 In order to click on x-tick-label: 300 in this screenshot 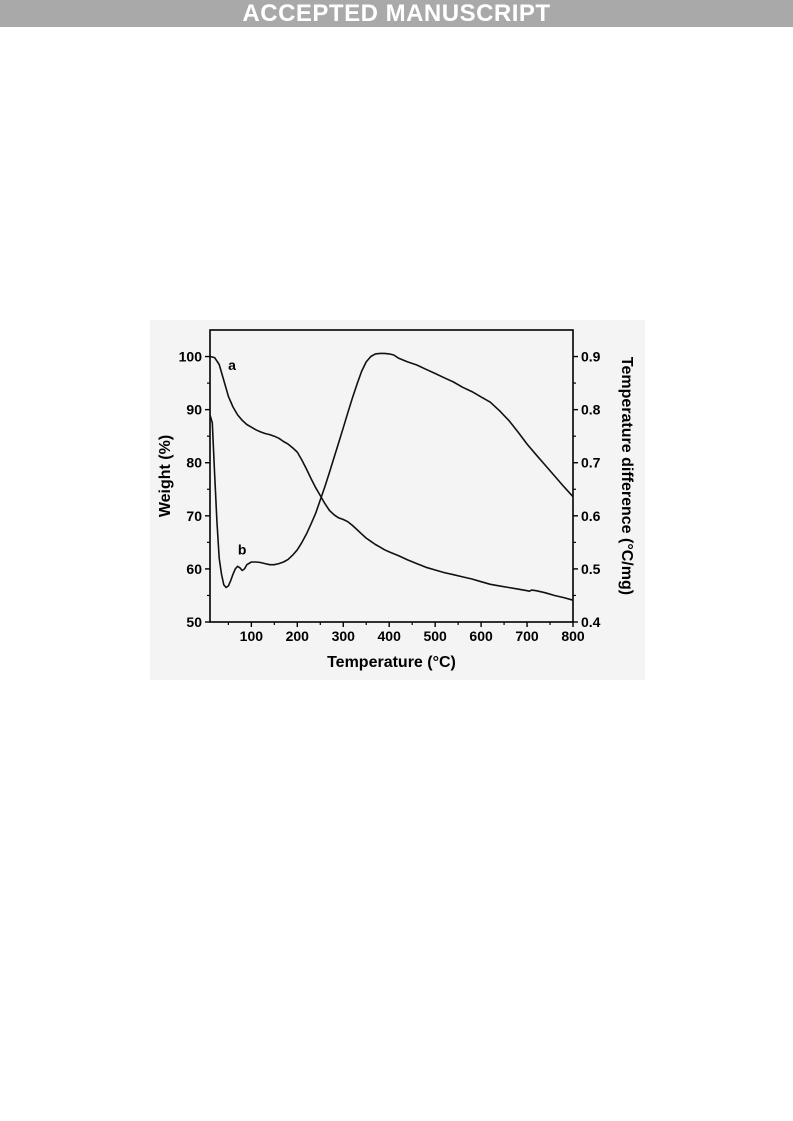, I will do `click(344, 636)`.